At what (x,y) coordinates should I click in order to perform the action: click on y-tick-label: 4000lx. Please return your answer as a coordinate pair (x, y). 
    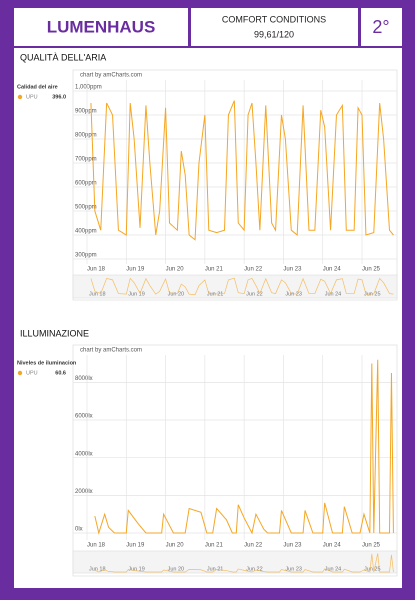
    Looking at the image, I should click on (84, 454).